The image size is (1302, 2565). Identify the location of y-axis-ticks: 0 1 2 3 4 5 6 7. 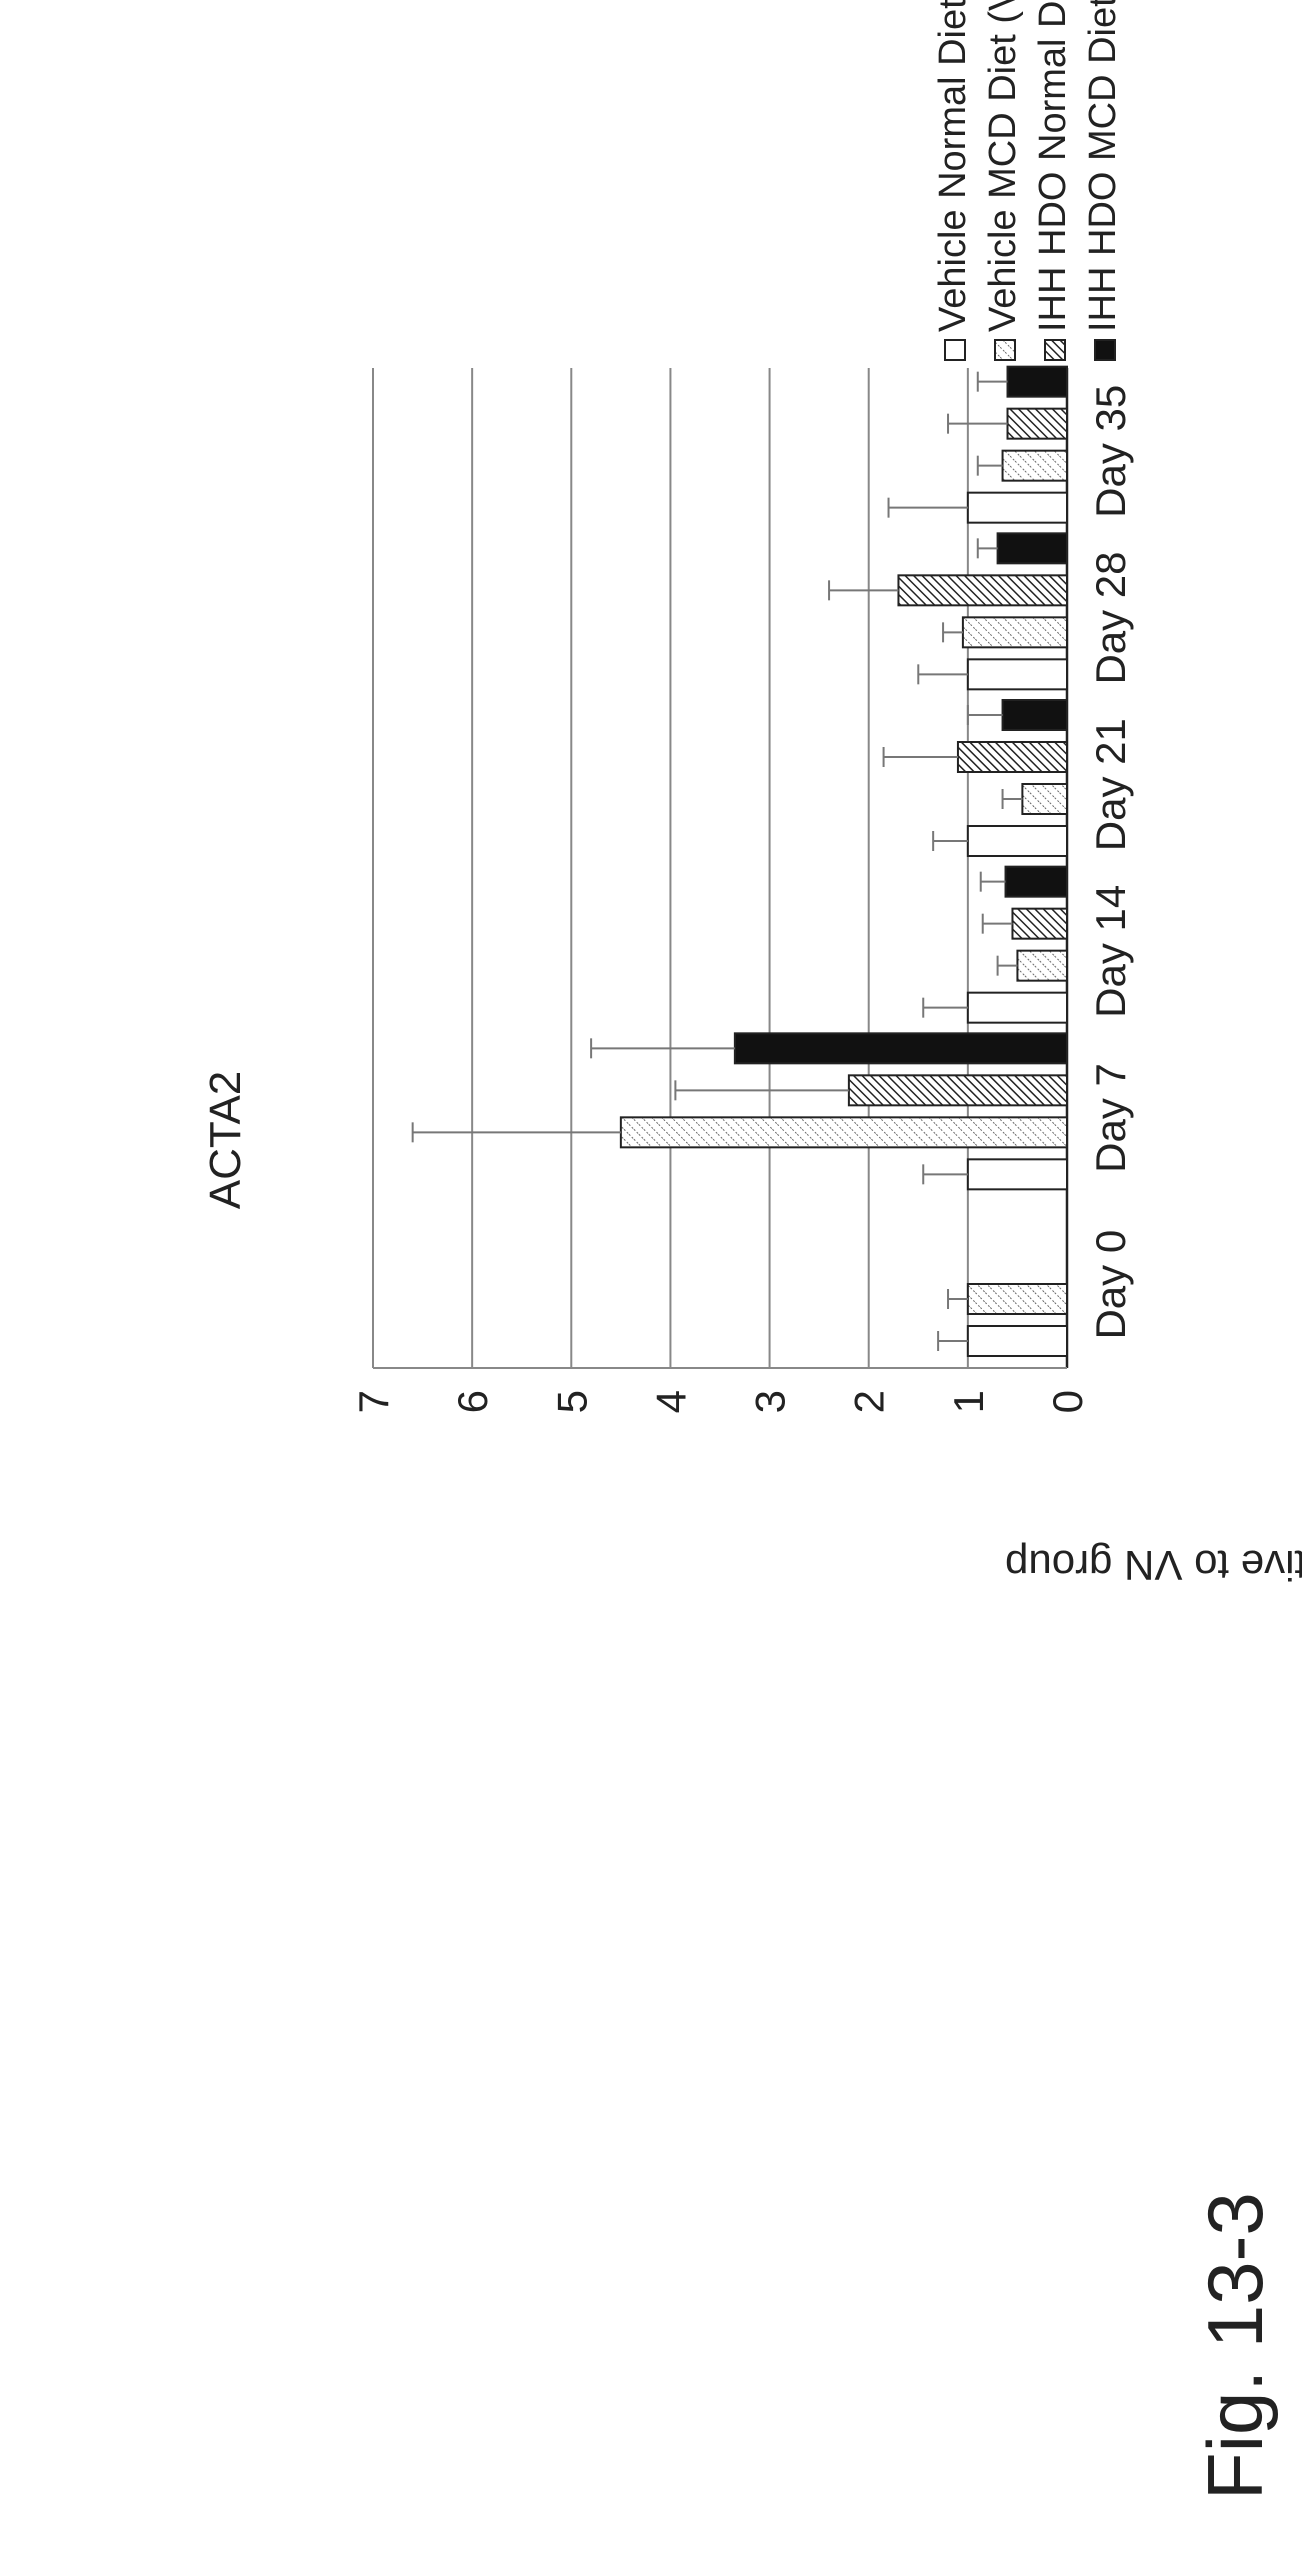
(720, 1401).